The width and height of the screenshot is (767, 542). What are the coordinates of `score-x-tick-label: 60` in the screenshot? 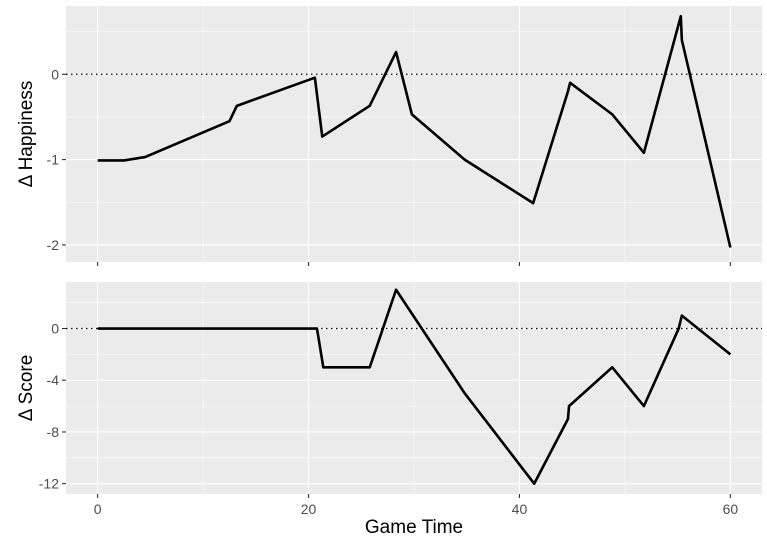 It's located at (731, 509).